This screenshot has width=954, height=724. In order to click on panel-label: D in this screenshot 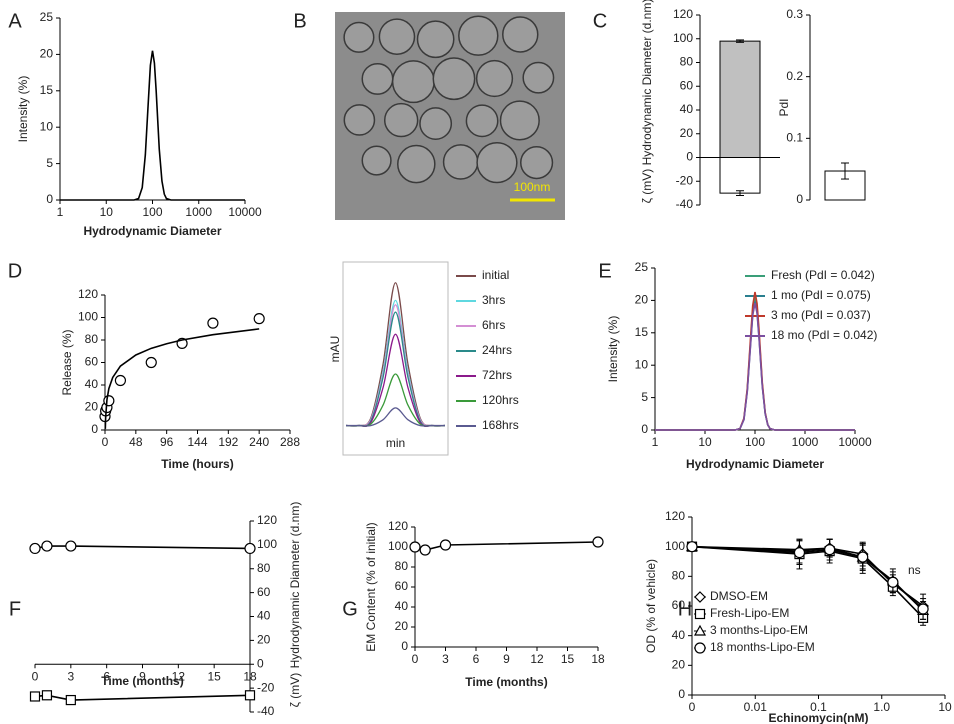, I will do `click(15, 271)`.